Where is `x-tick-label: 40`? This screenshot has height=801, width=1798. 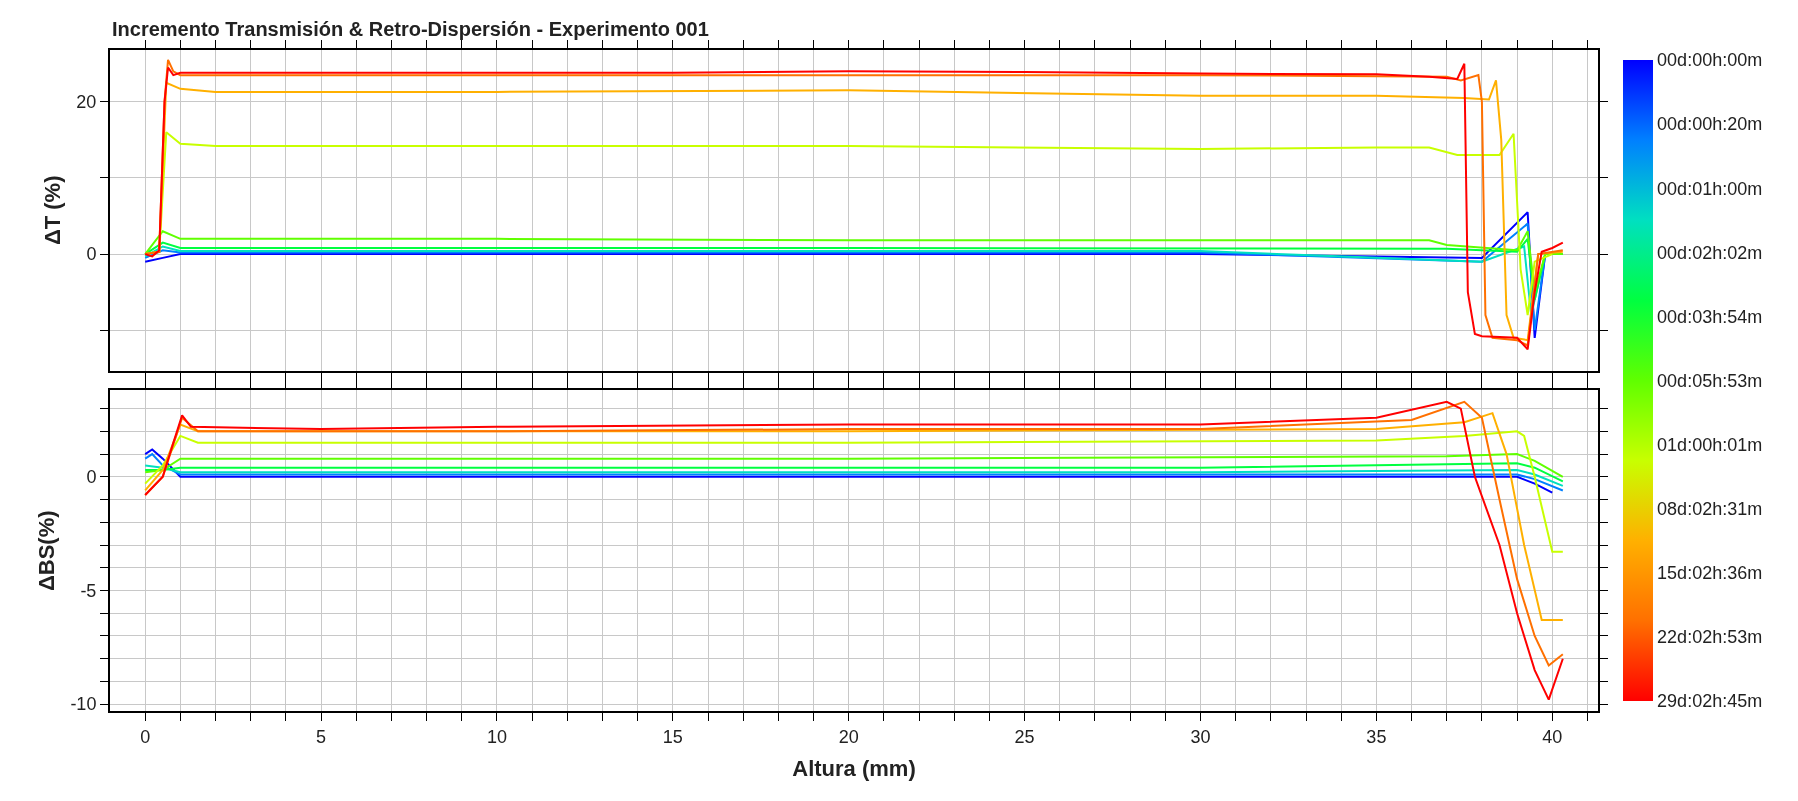 x-tick-label: 40 is located at coordinates (1552, 736).